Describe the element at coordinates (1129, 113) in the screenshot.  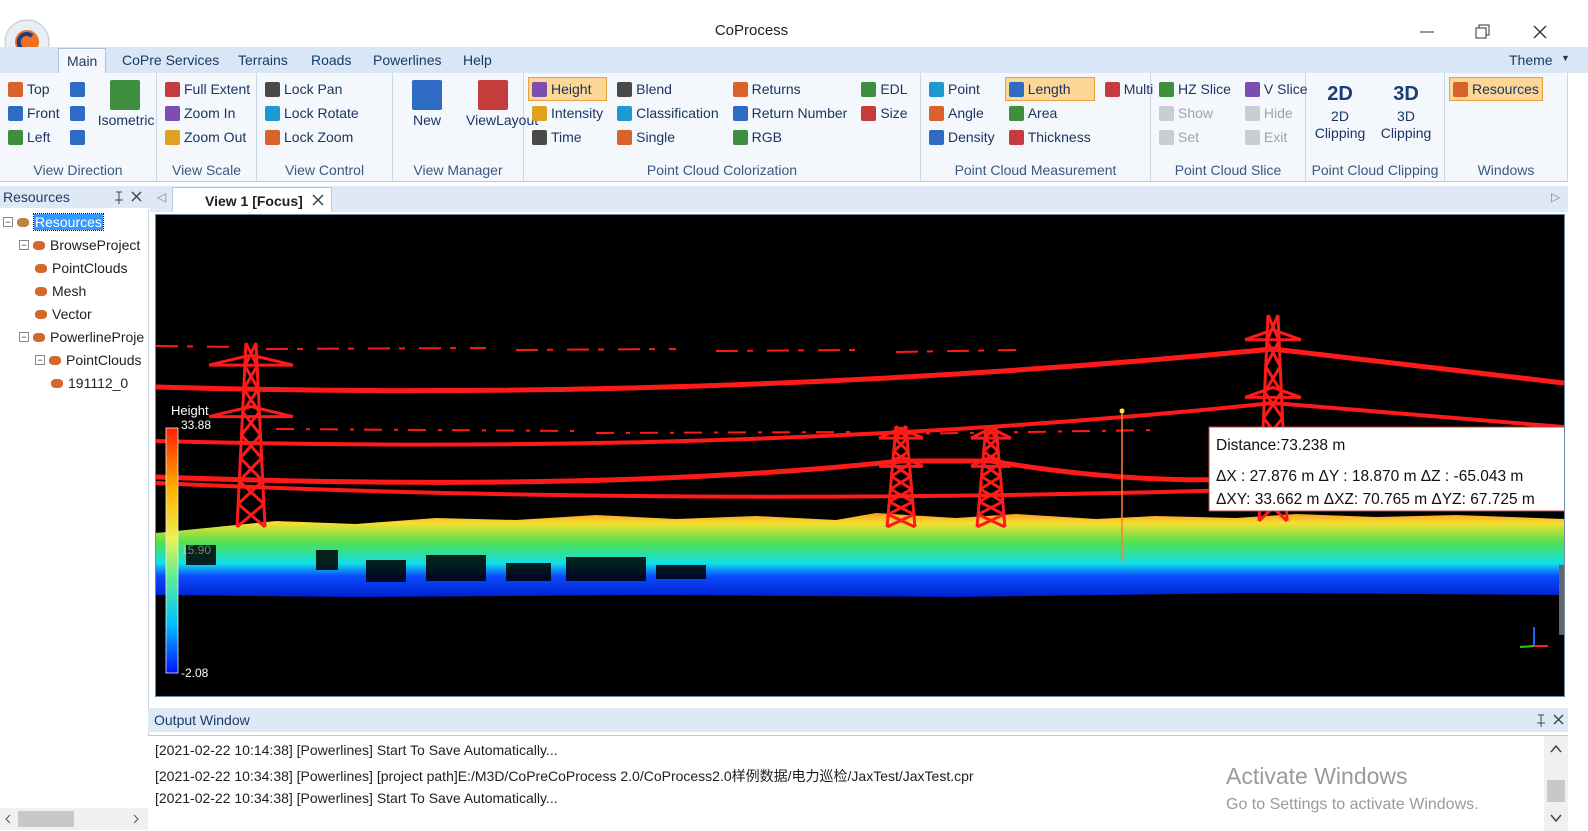
I see `button-column: Multi` at that location.